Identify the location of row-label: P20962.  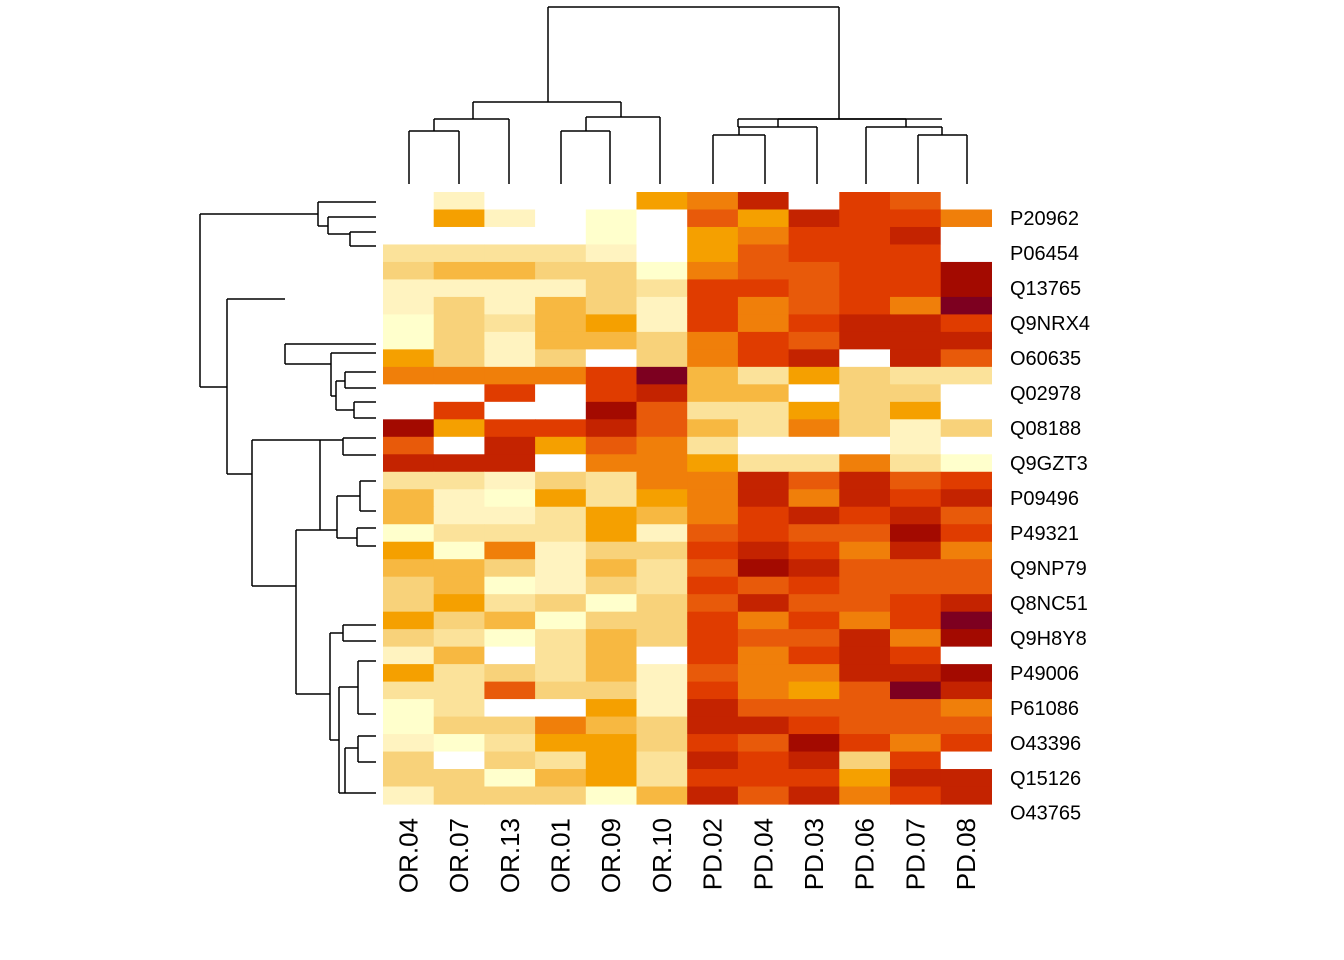
(1044, 219).